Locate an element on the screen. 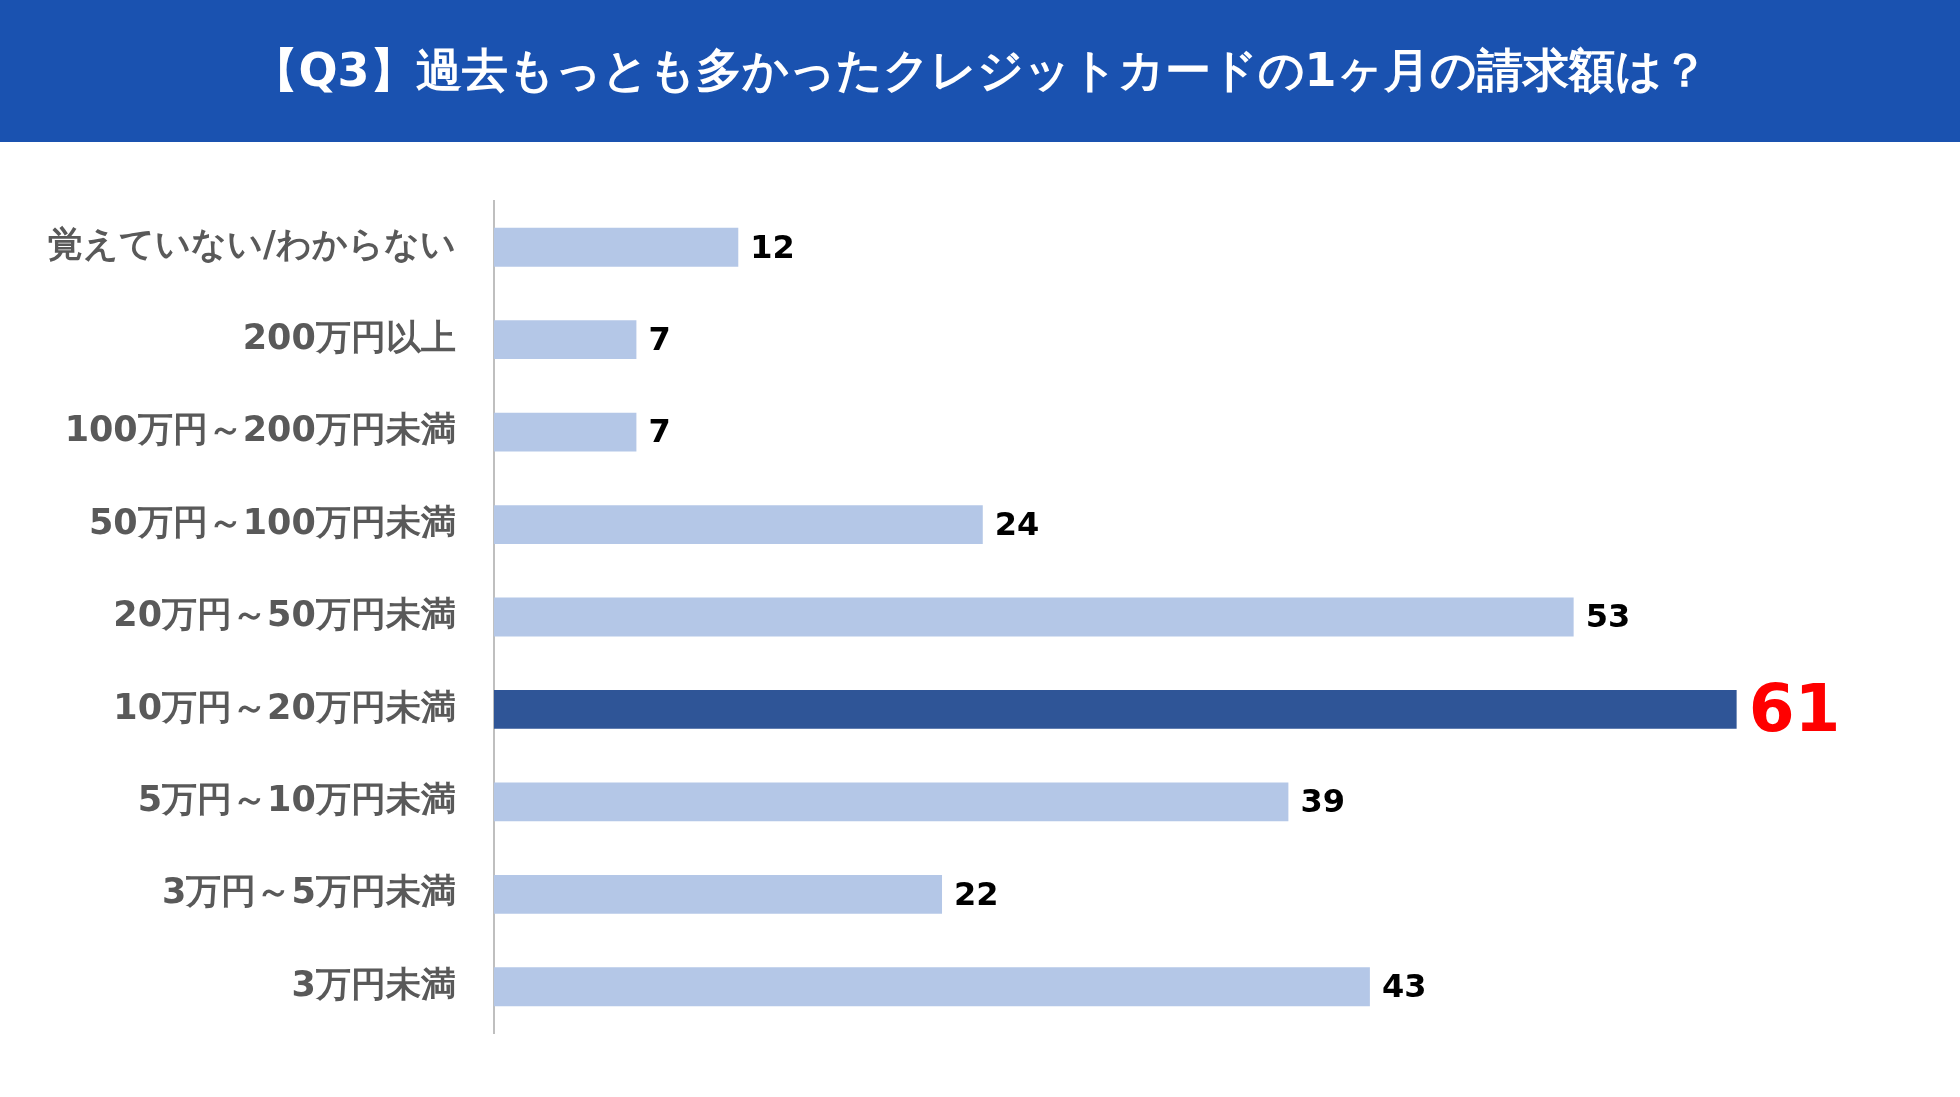 The width and height of the screenshot is (1960, 1097). data-label: 43 is located at coordinates (1404, 986).